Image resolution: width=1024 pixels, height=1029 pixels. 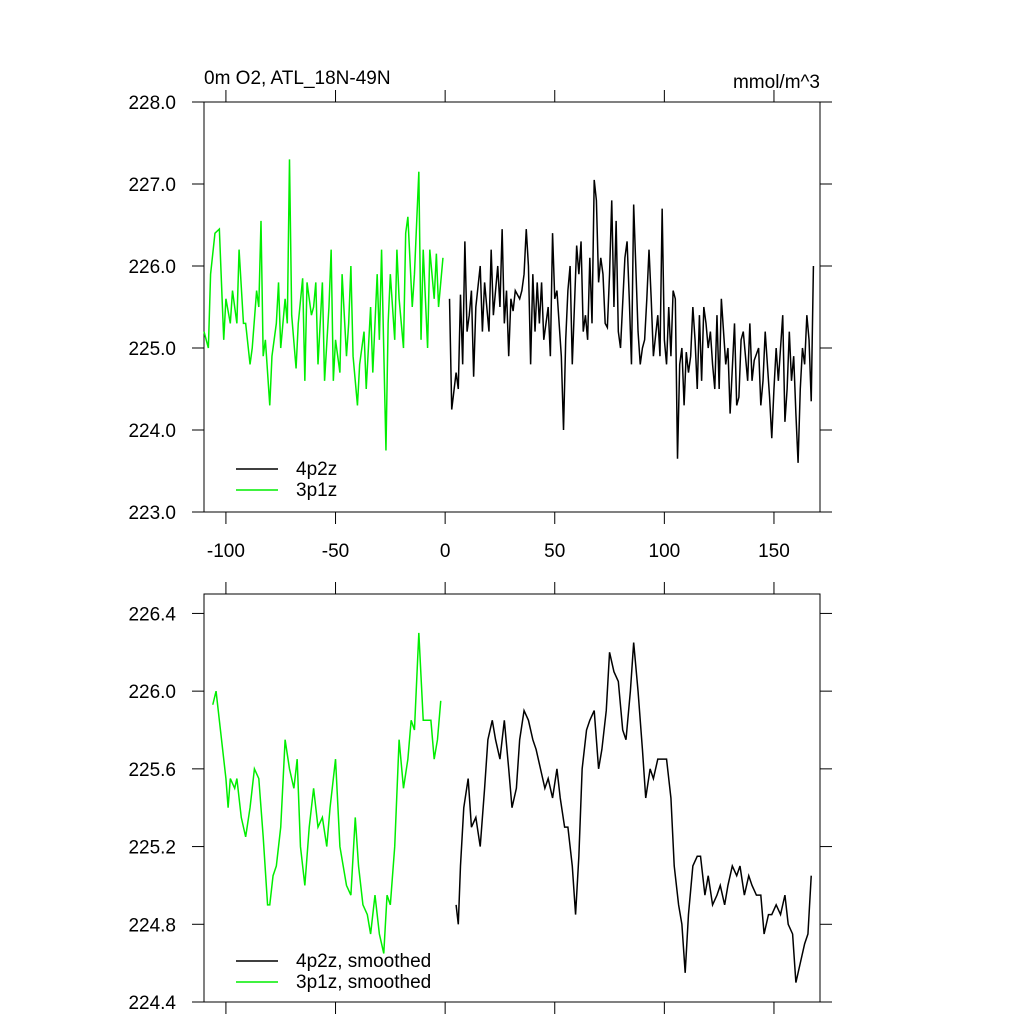 What do you see at coordinates (363, 982) in the screenshot?
I see `legend-label: 3p1z, smoothed` at bounding box center [363, 982].